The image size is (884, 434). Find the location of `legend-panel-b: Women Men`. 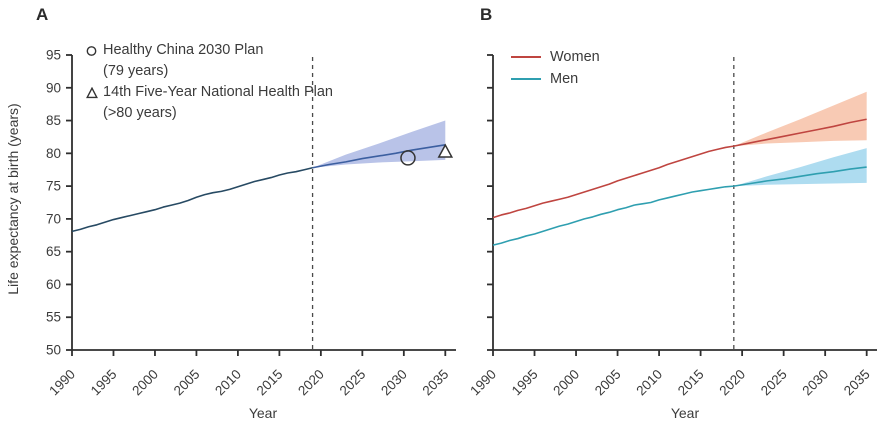

legend-panel-b: Women Men is located at coordinates (555, 68).